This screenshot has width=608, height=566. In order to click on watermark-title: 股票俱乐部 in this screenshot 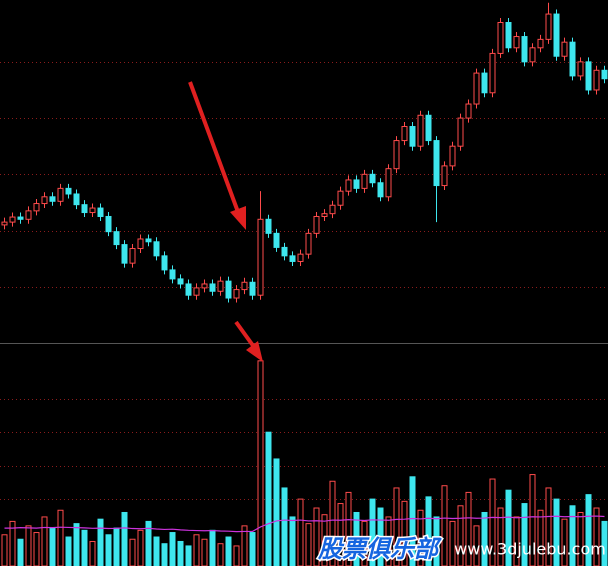, I will do `click(379, 549)`.